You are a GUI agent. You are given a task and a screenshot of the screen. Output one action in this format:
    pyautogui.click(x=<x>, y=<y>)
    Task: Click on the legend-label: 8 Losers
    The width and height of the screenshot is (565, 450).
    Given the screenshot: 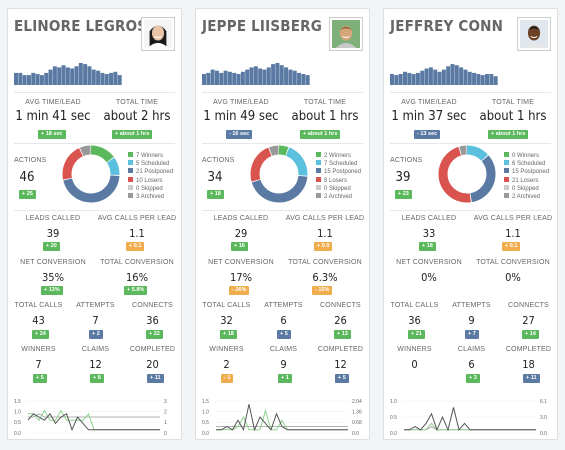 What is the action you would take?
    pyautogui.click(x=336, y=180)
    